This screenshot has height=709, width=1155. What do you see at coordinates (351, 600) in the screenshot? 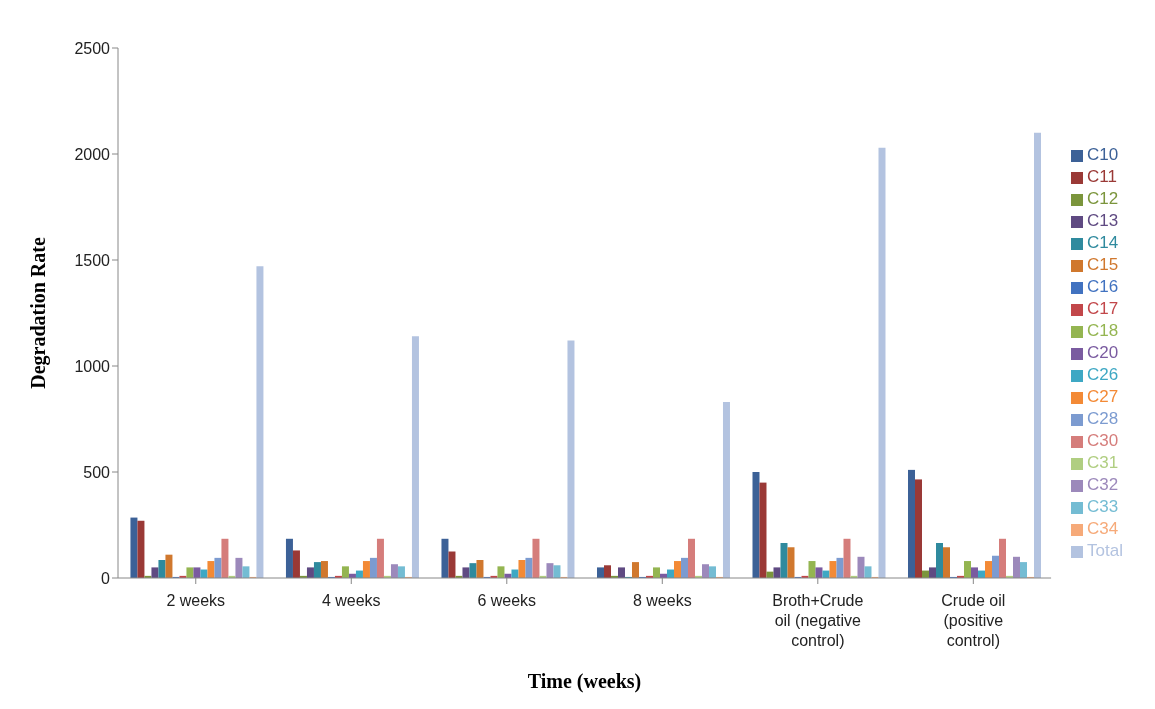
I see `x-tick-label: 4 weeks` at bounding box center [351, 600].